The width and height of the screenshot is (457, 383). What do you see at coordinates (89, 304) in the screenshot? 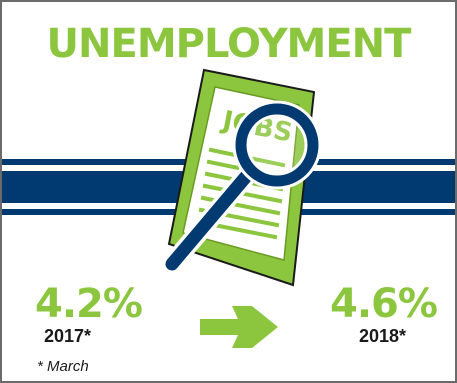
I see `stat-value-2017: 4.2%` at bounding box center [89, 304].